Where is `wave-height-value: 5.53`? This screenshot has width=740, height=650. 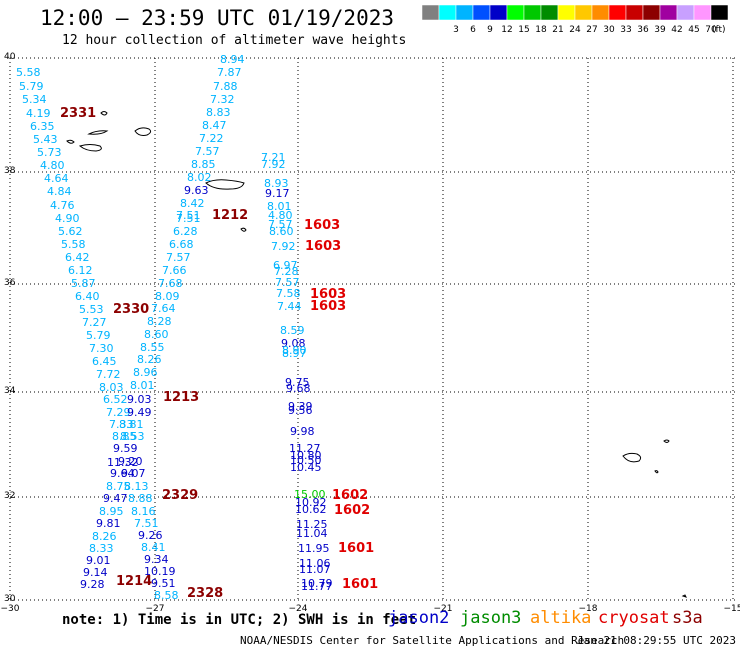 wave-height-value: 5.53 is located at coordinates (91, 309).